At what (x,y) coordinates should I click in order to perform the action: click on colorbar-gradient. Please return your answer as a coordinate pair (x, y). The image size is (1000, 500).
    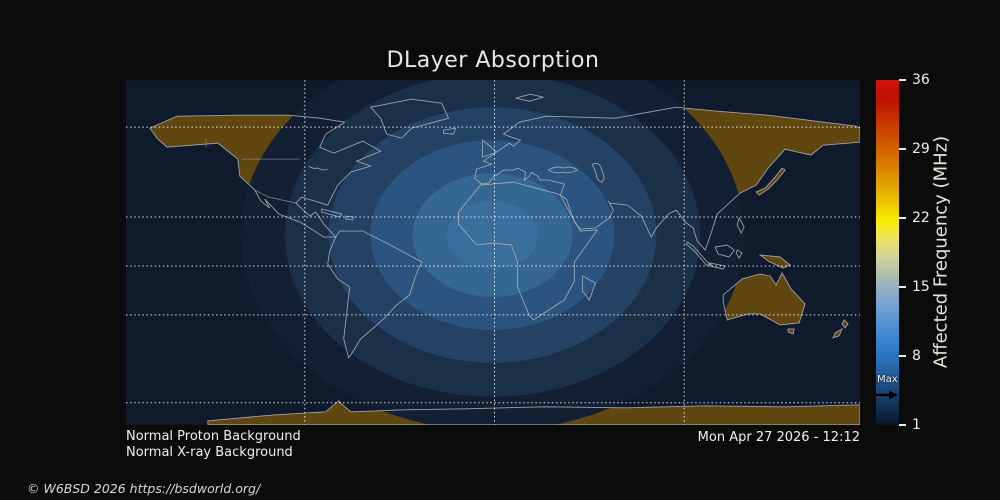
    Looking at the image, I should click on (887, 252).